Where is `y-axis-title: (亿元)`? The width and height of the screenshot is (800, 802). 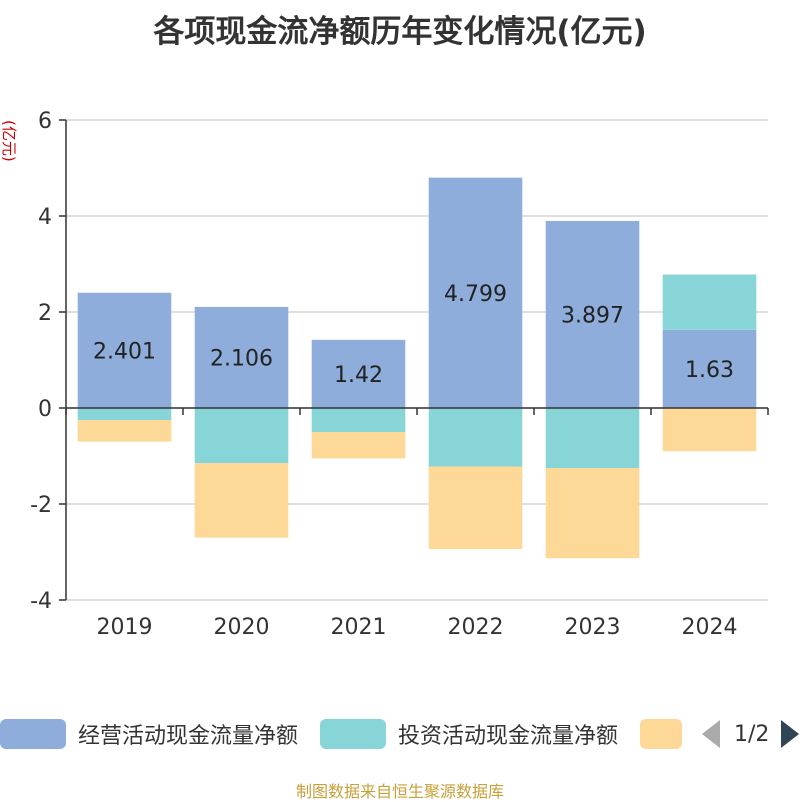 y-axis-title: (亿元) is located at coordinates (9, 141).